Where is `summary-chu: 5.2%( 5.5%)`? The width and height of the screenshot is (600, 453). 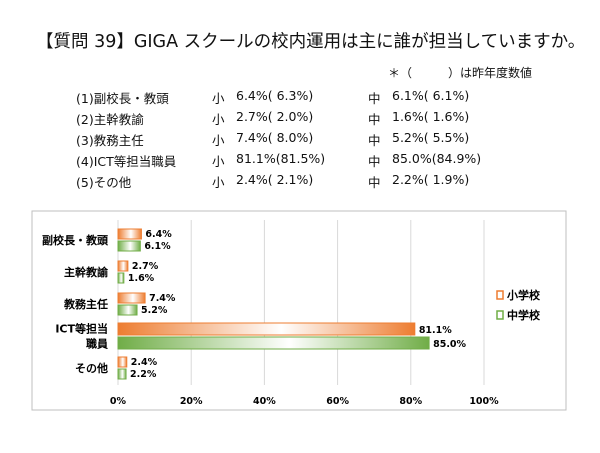 summary-chu: 5.2%( 5.5%) is located at coordinates (431, 137).